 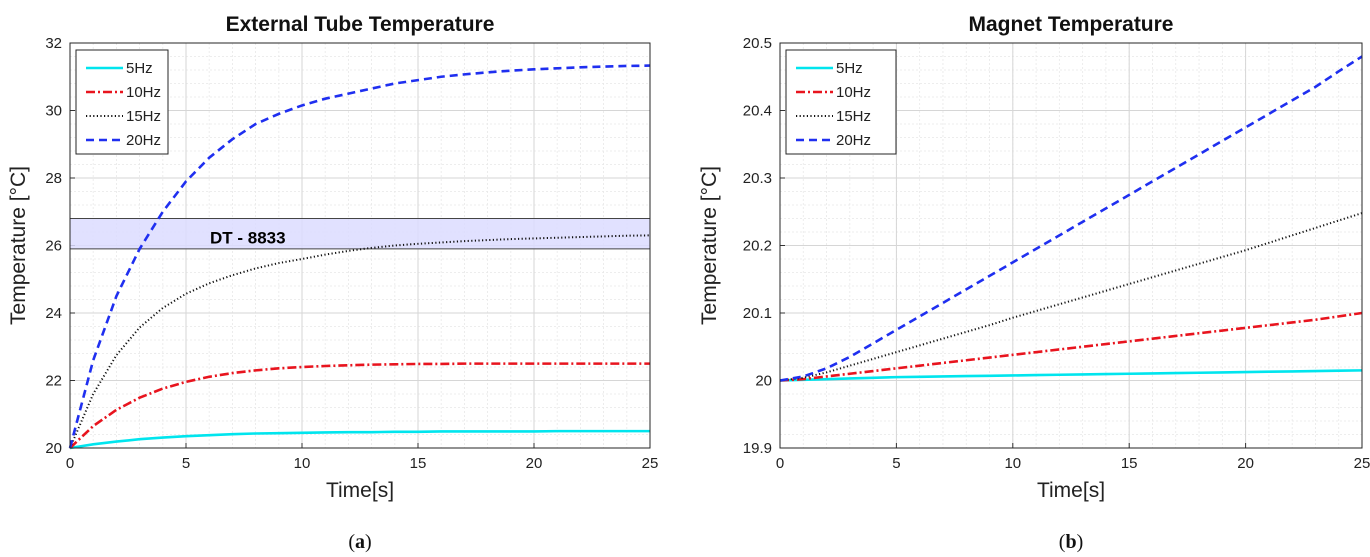 I want to click on y-tick-label: 20.4, so click(x=757, y=111).